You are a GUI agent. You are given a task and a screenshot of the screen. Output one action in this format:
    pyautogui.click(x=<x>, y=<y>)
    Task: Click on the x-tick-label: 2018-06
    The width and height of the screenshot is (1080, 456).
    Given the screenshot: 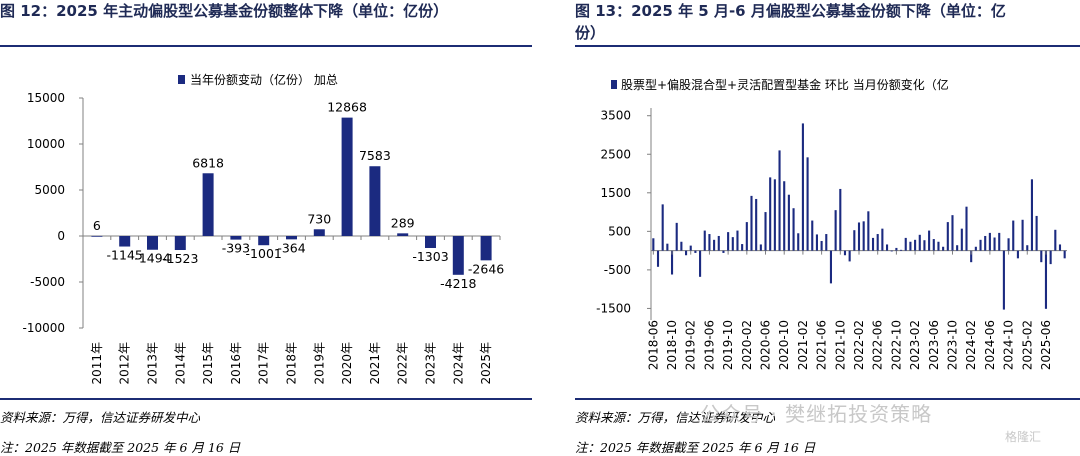 What is the action you would take?
    pyautogui.click(x=653, y=345)
    